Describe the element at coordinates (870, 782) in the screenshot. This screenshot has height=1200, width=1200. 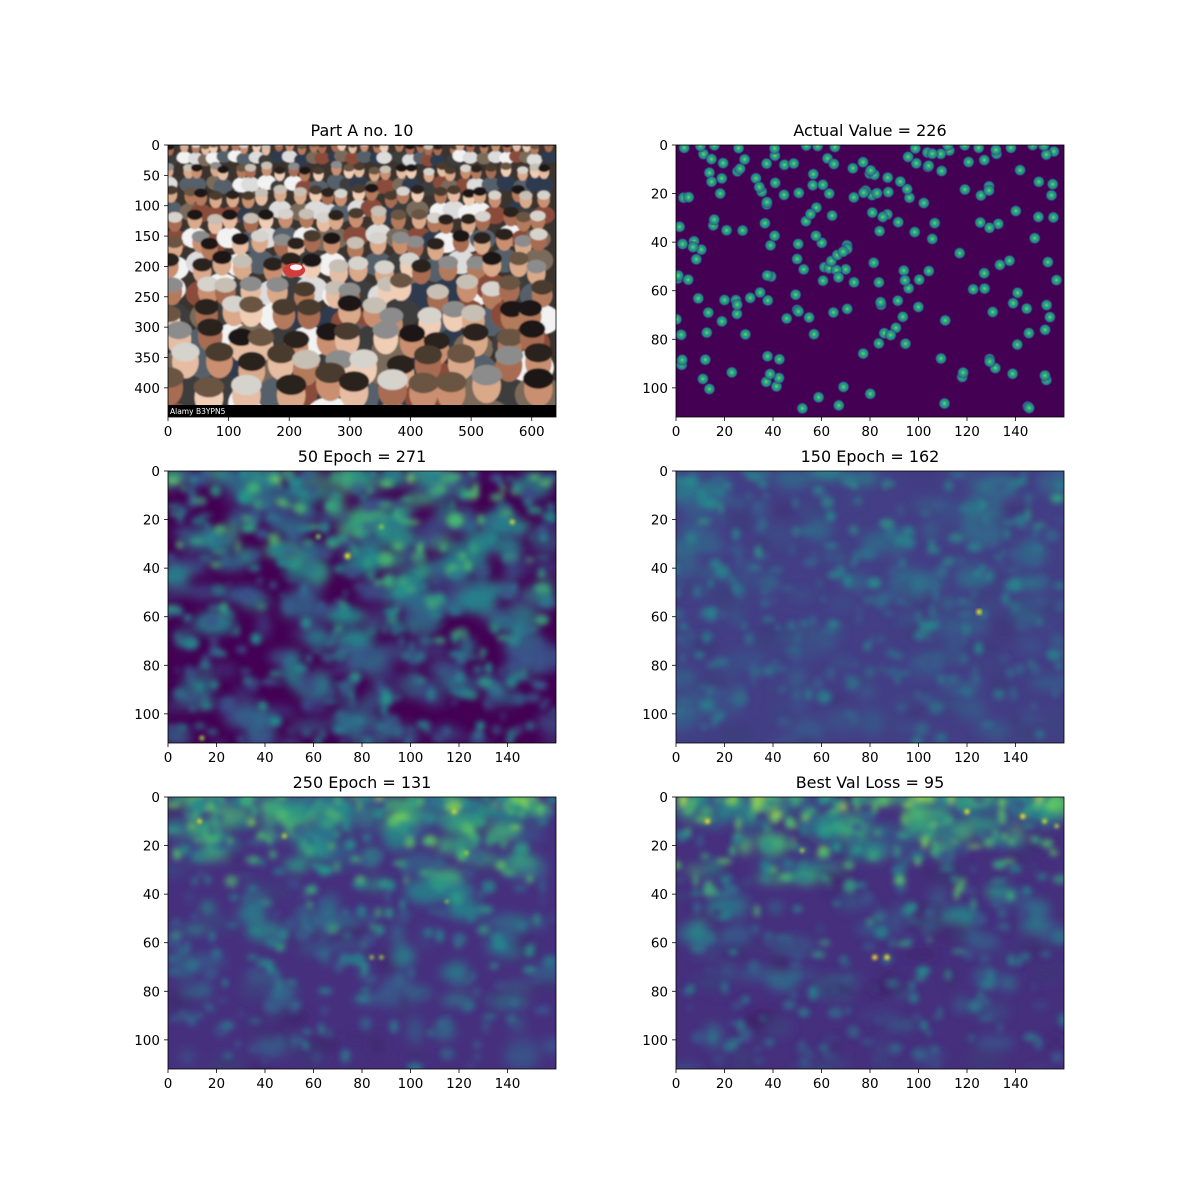
I see `panel-title: Best Val Loss = 95` at that location.